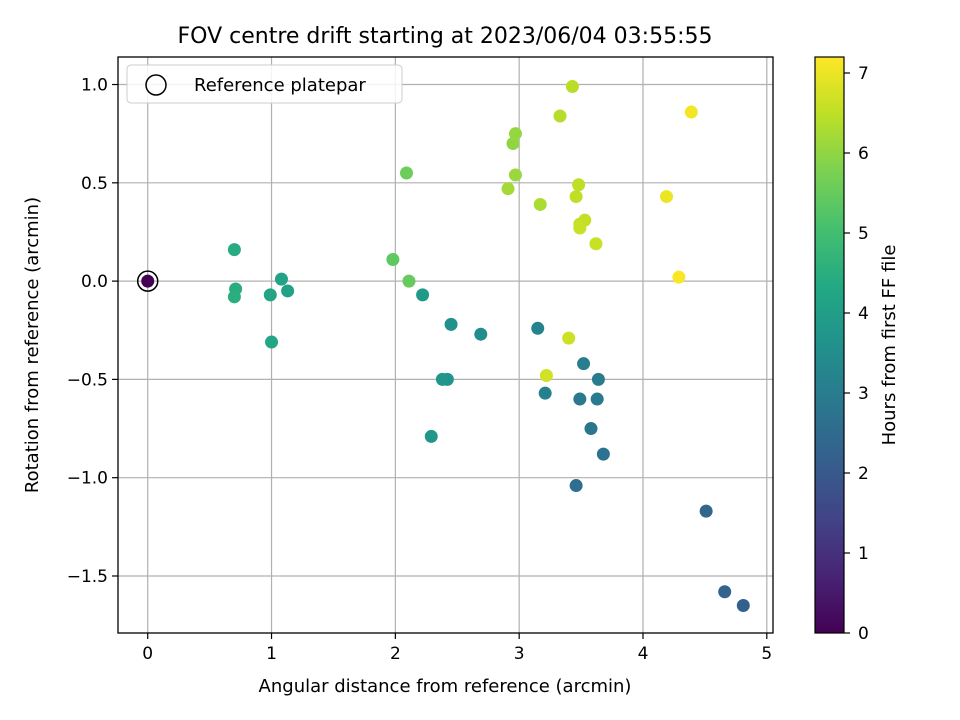 Image resolution: width=960 pixels, height=720 pixels. I want to click on y-axis-title: Rotation from reference (arcmin), so click(32, 345).